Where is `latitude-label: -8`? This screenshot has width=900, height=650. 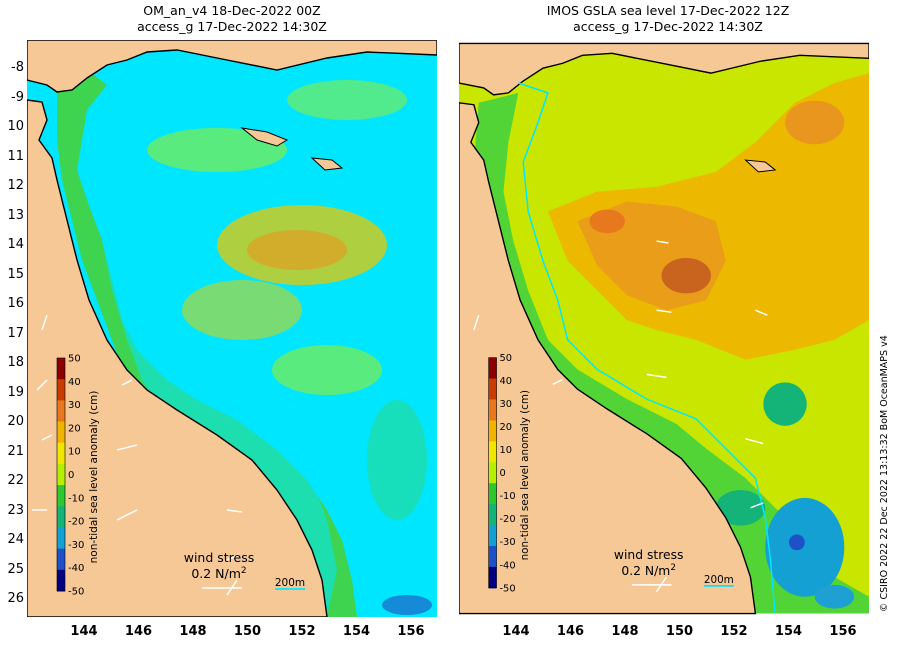 latitude-label: -8 is located at coordinates (17, 67).